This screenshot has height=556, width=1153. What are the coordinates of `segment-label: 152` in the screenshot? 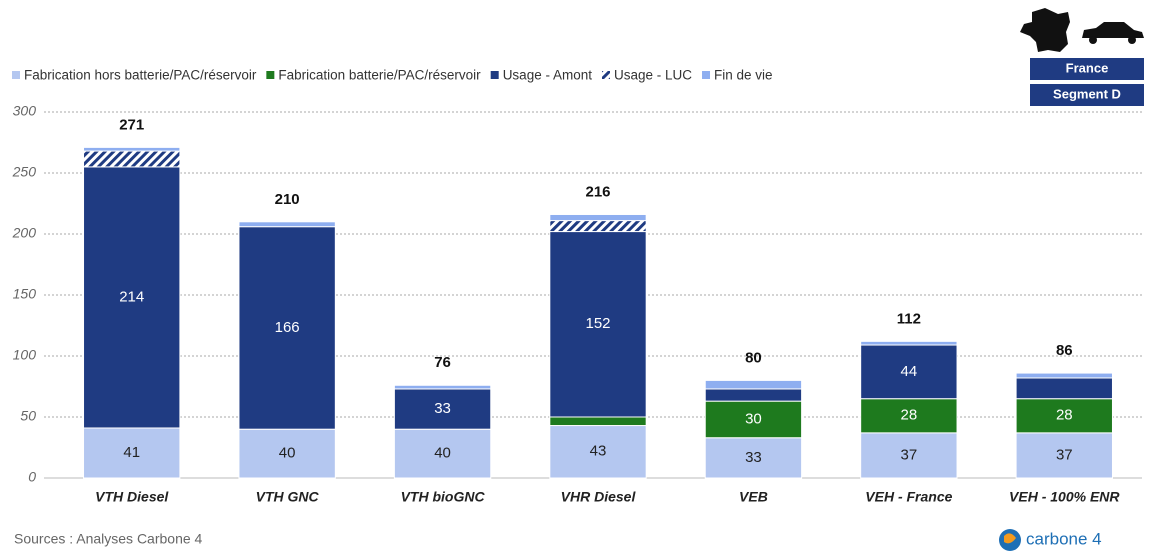 It's located at (597, 323).